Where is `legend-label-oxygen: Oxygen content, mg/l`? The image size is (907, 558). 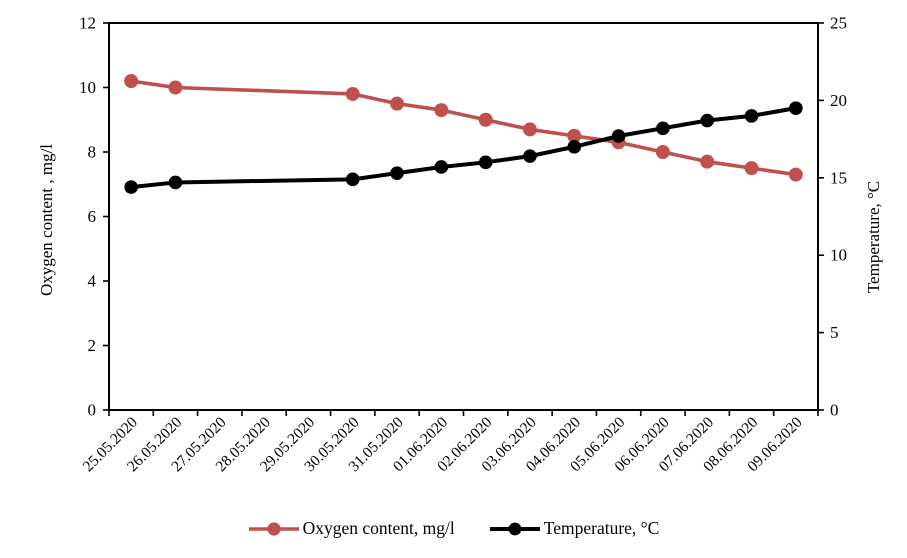 legend-label-oxygen: Oxygen content, mg/l is located at coordinates (378, 528).